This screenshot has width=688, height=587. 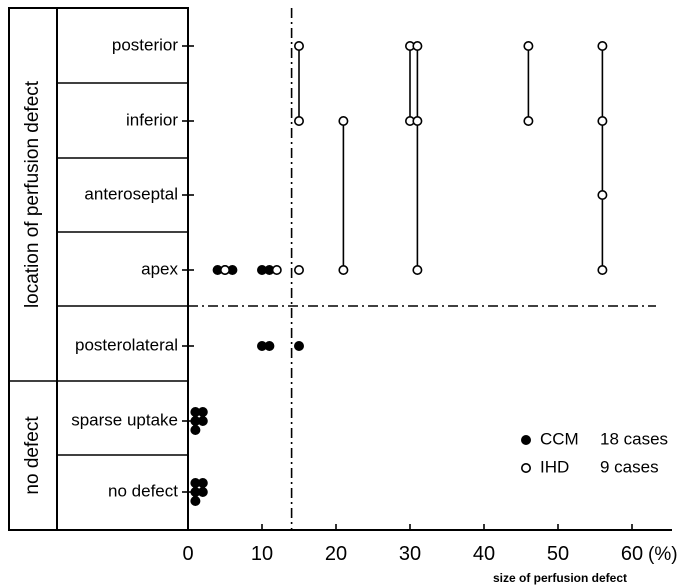 I want to click on x-tick-label: 20, so click(x=336, y=554).